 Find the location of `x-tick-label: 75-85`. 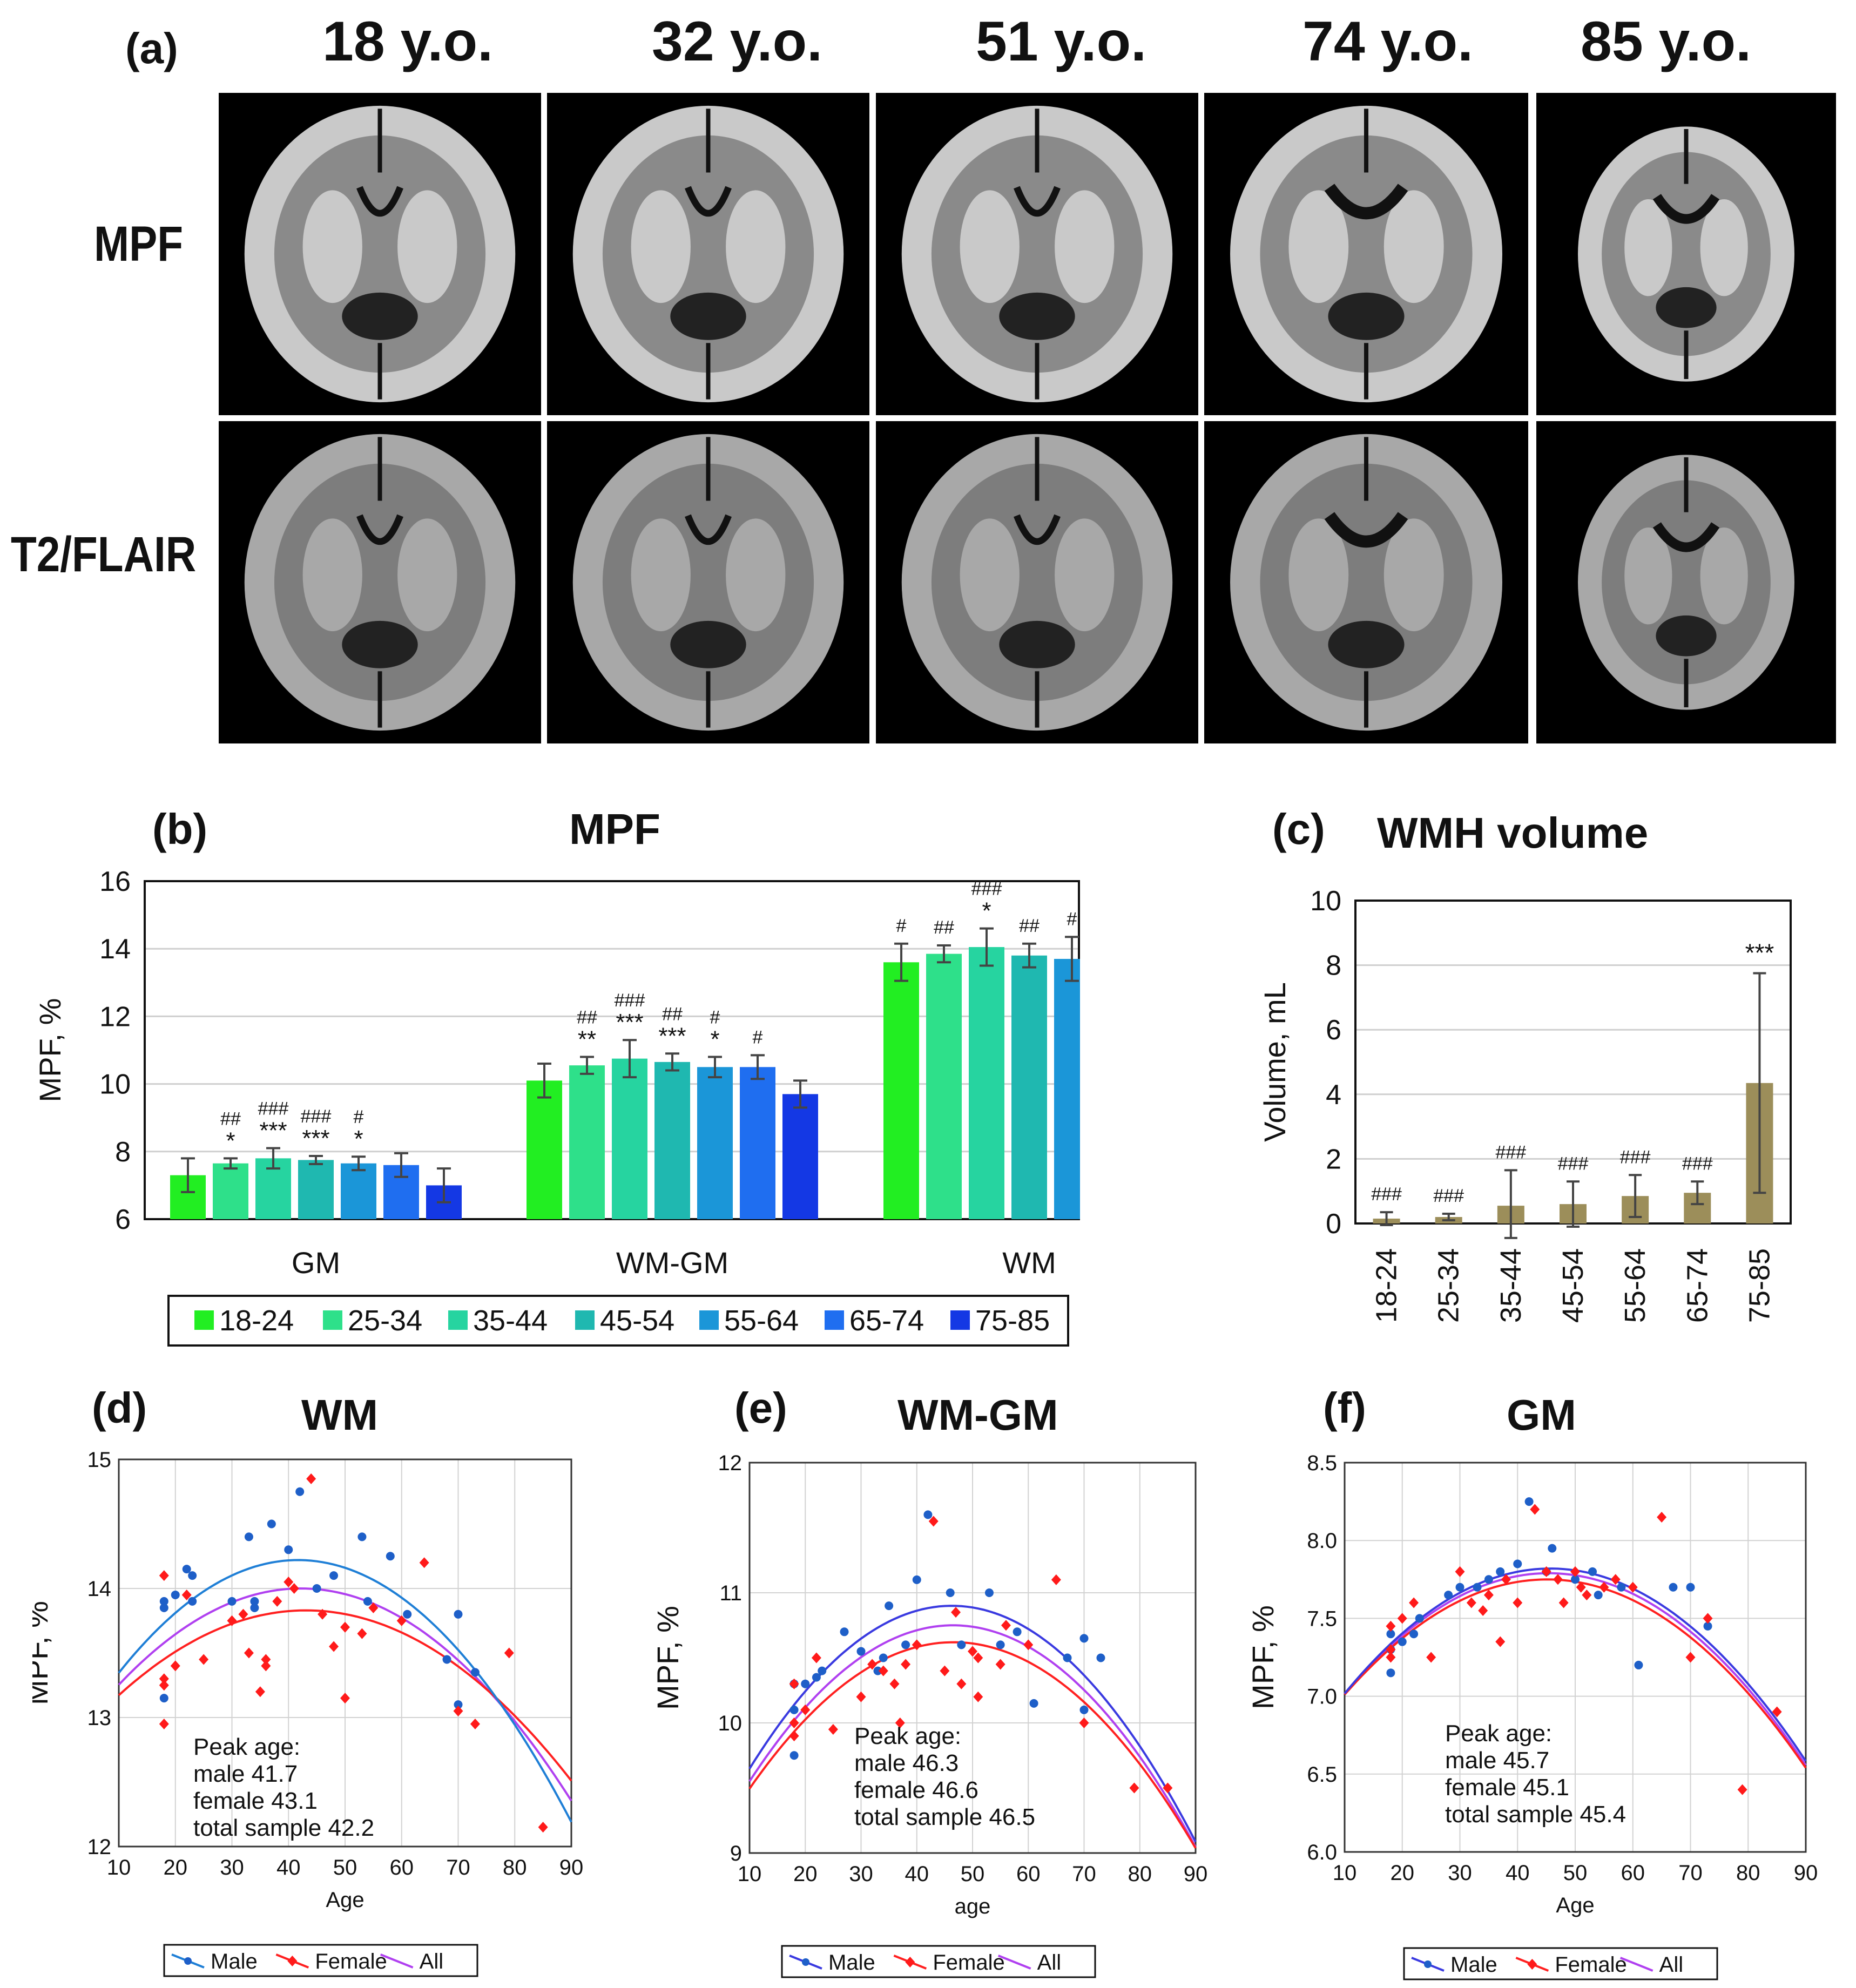

x-tick-label: 75-85 is located at coordinates (1759, 1285).